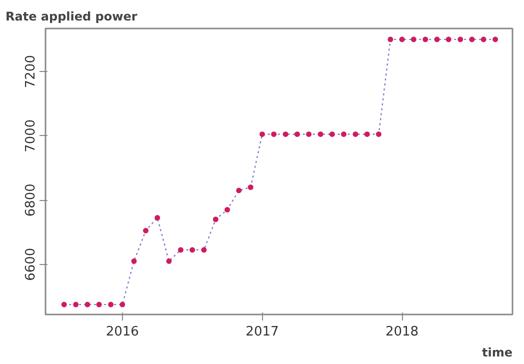 Image resolution: width=524 pixels, height=364 pixels. I want to click on y-tick-label: 6800, so click(31, 200).